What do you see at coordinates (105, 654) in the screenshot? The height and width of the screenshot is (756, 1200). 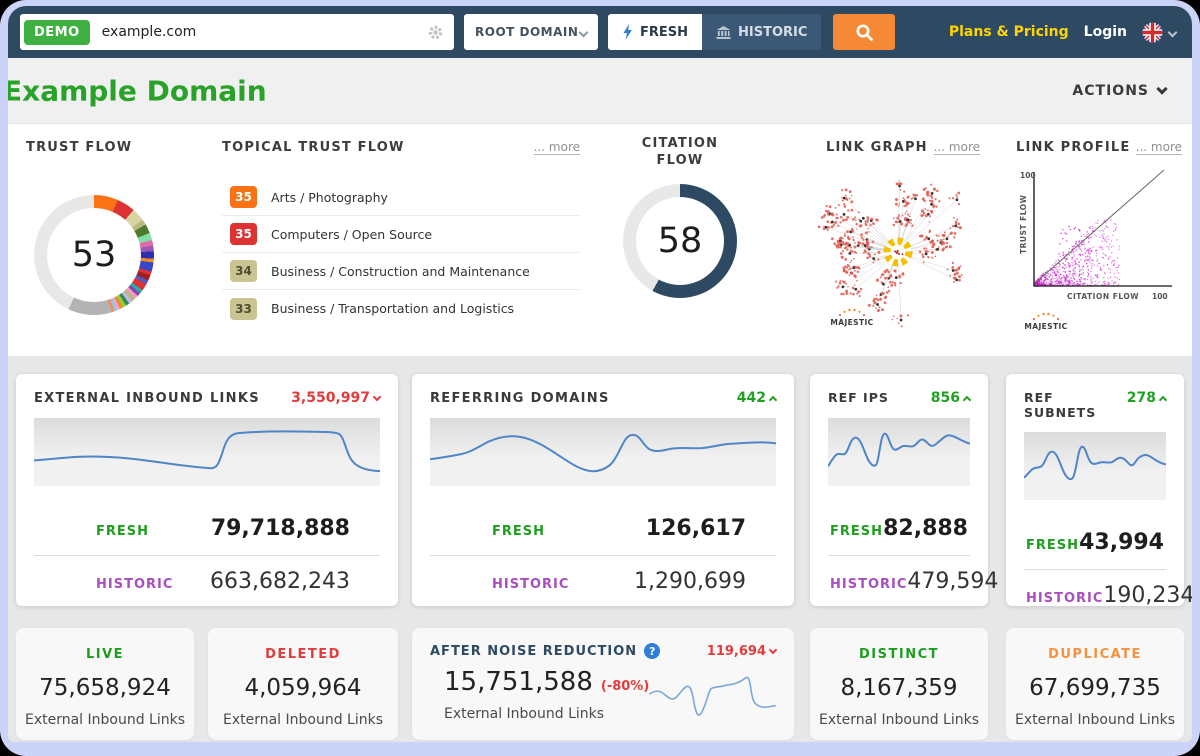 I see `live-label: LIVE` at bounding box center [105, 654].